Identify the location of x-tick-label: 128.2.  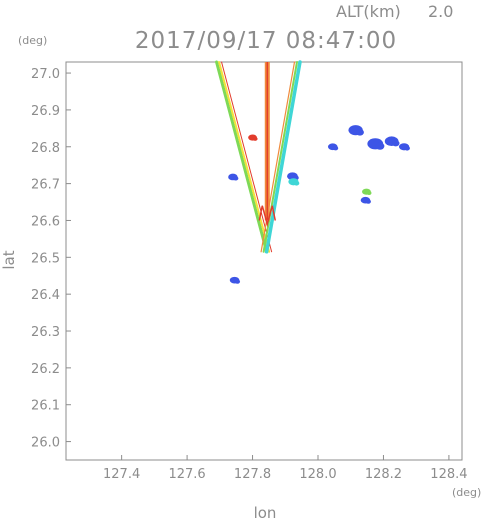
(383, 474).